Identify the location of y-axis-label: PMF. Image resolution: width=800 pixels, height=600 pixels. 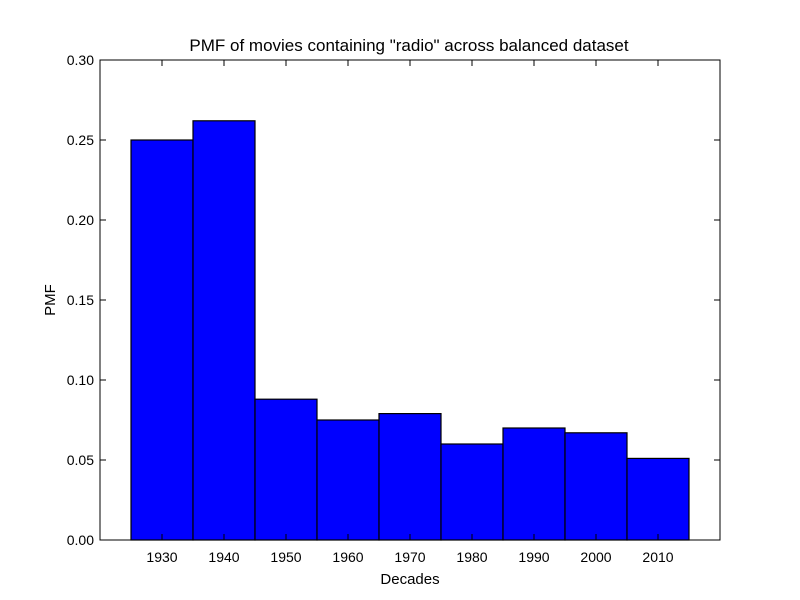
(50, 300).